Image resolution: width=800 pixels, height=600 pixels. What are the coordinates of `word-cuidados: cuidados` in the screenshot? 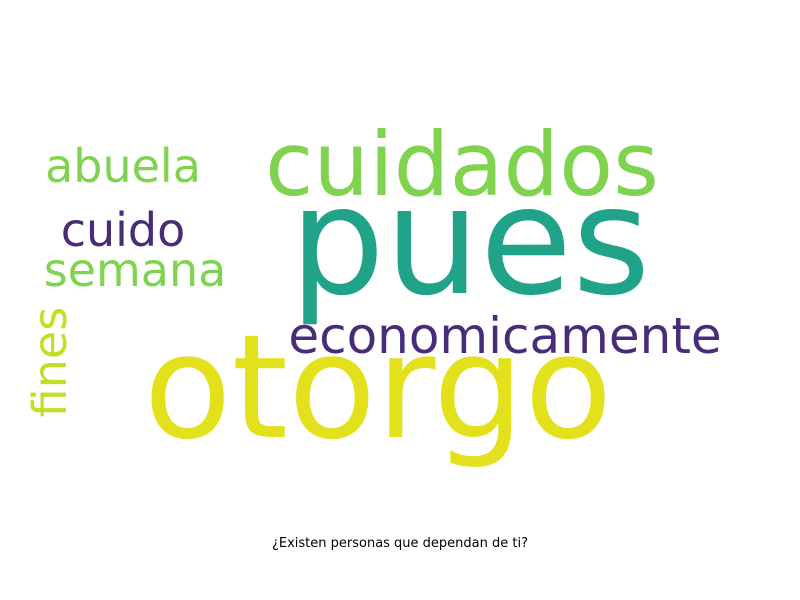 It's located at (462, 164).